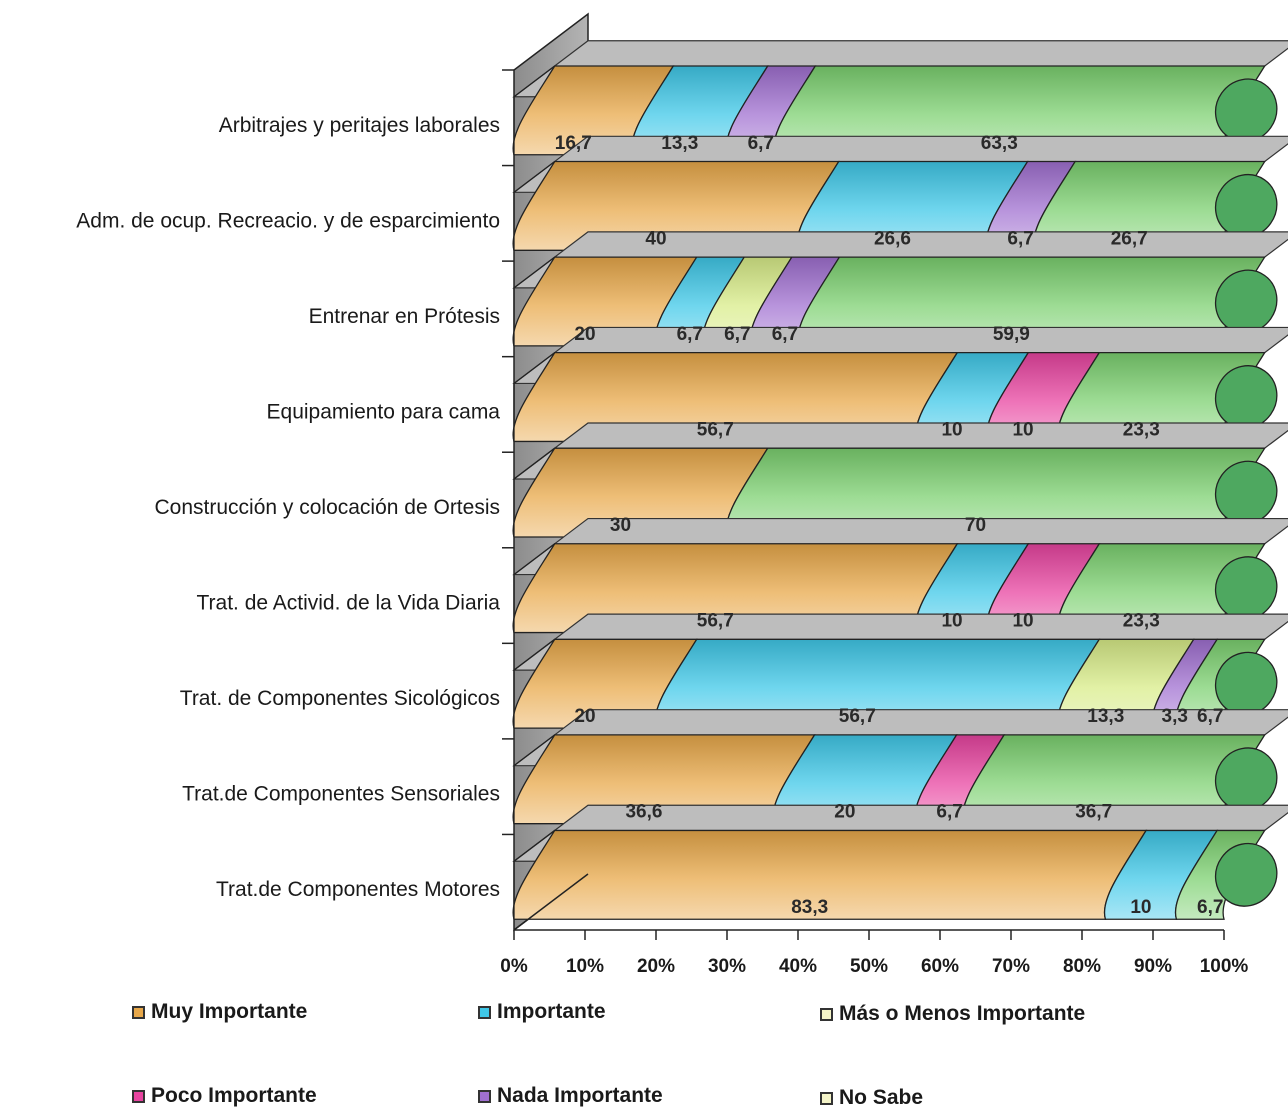 The width and height of the screenshot is (1288, 1116). What do you see at coordinates (358, 889) in the screenshot?
I see `category-label: Trat.de Componentes Motores` at bounding box center [358, 889].